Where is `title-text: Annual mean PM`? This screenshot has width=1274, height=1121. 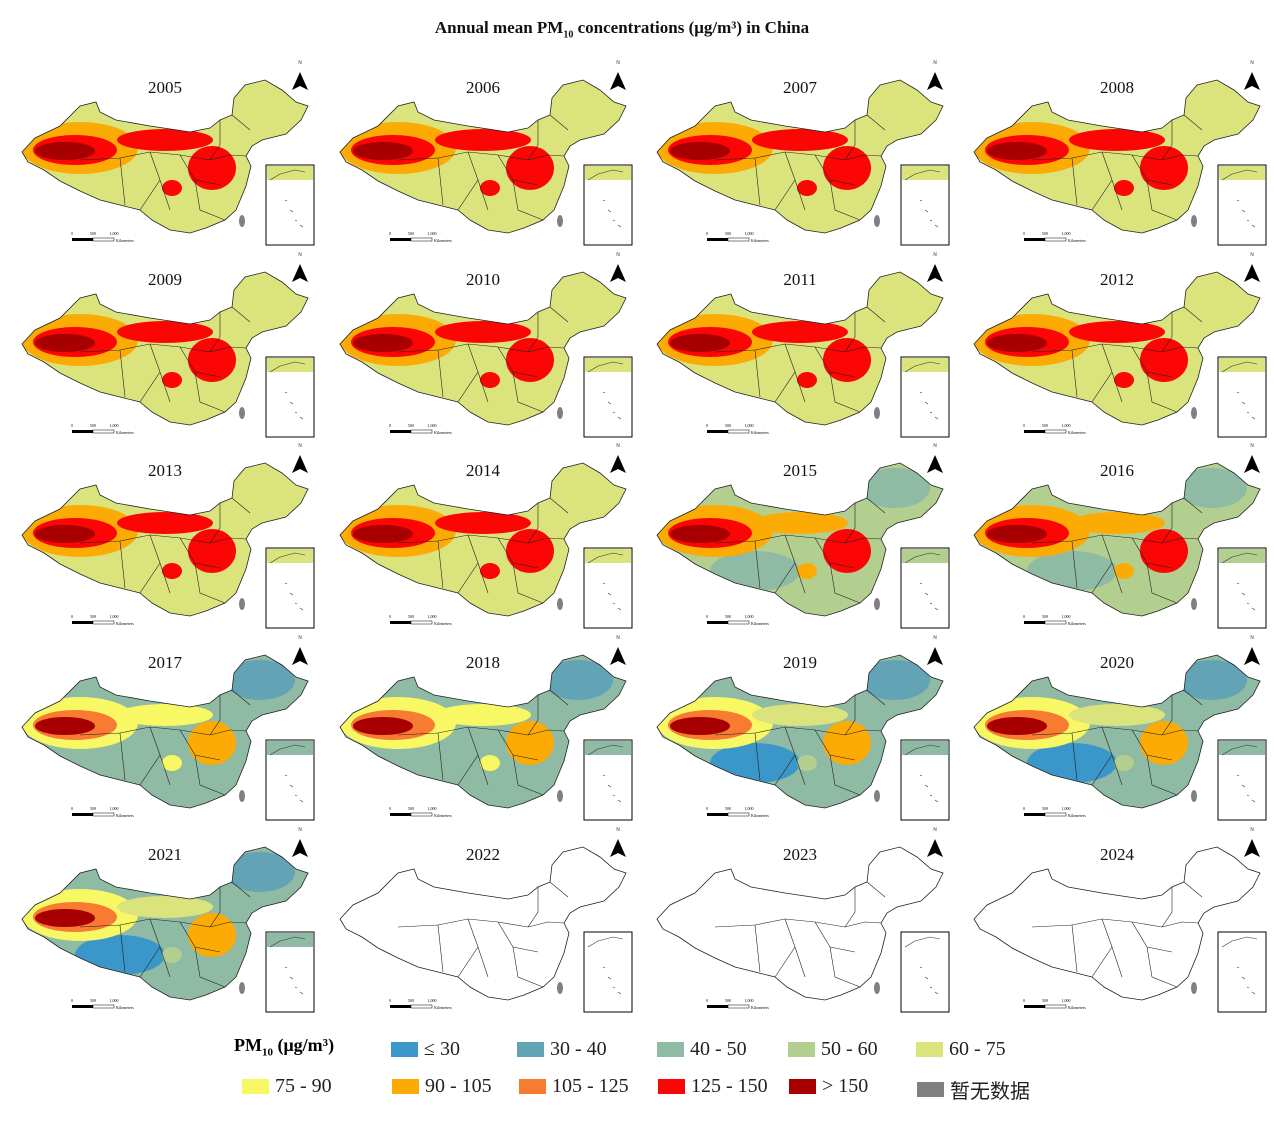
title-text: Annual mean PM is located at coordinates (499, 27).